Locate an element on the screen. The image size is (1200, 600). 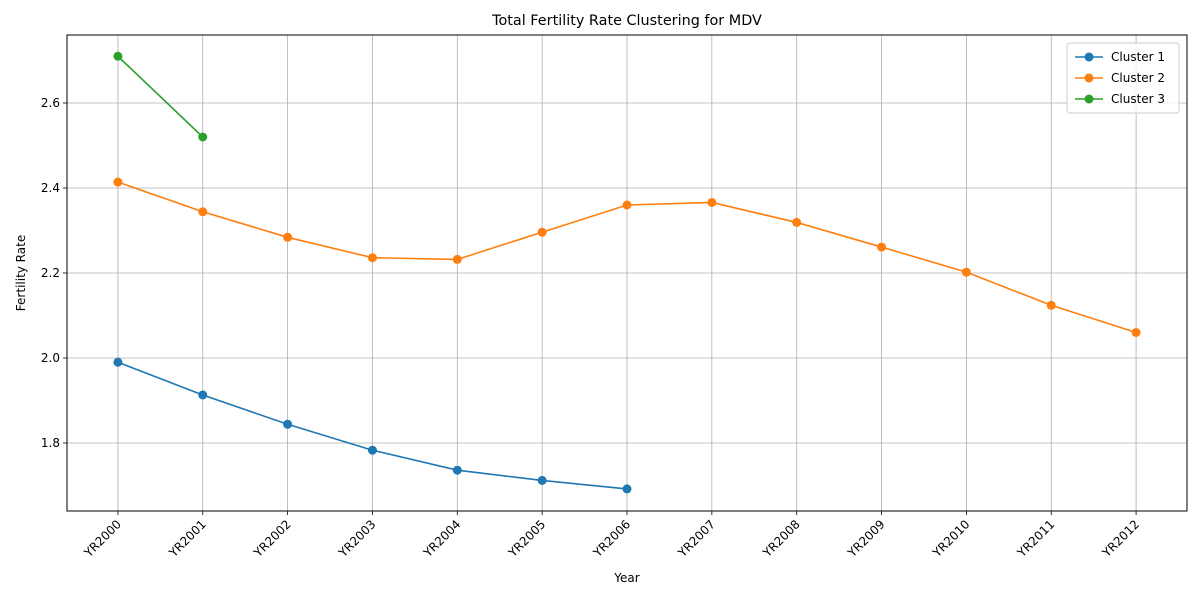
y-axis-title: Fertility Rate is located at coordinates (21, 273).